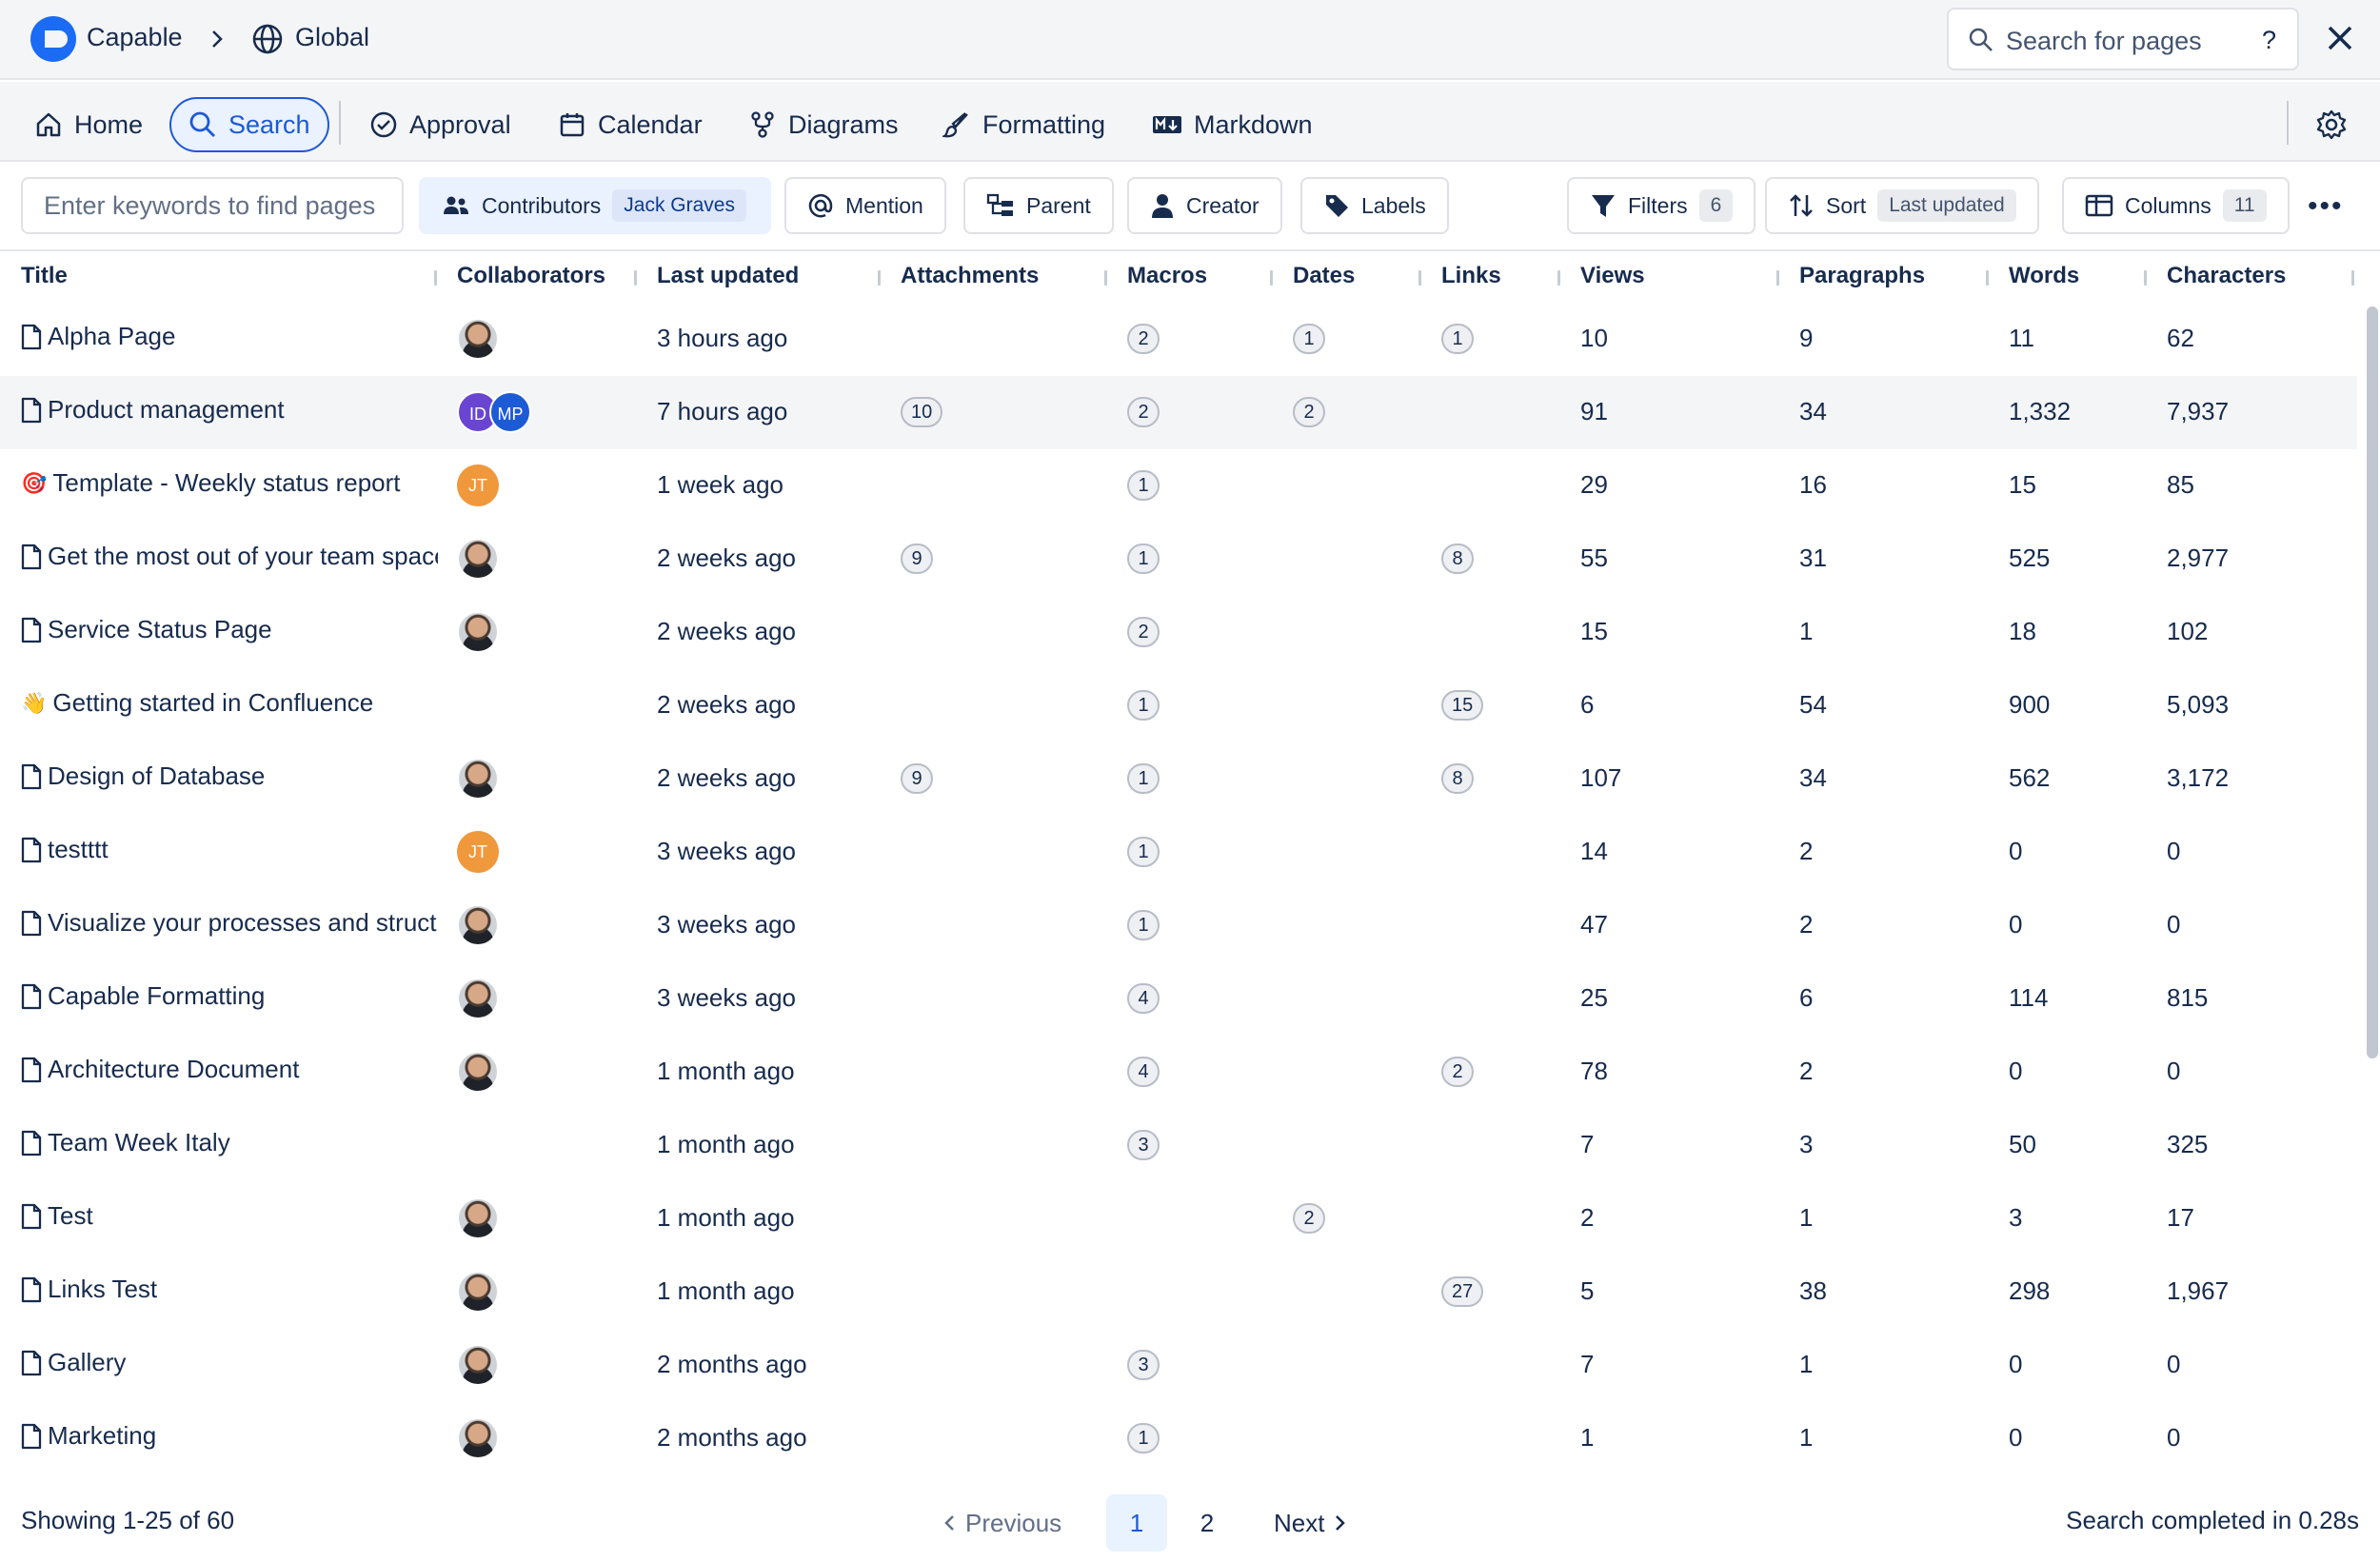  I want to click on page-title-link: Service Status Page, so click(229, 630).